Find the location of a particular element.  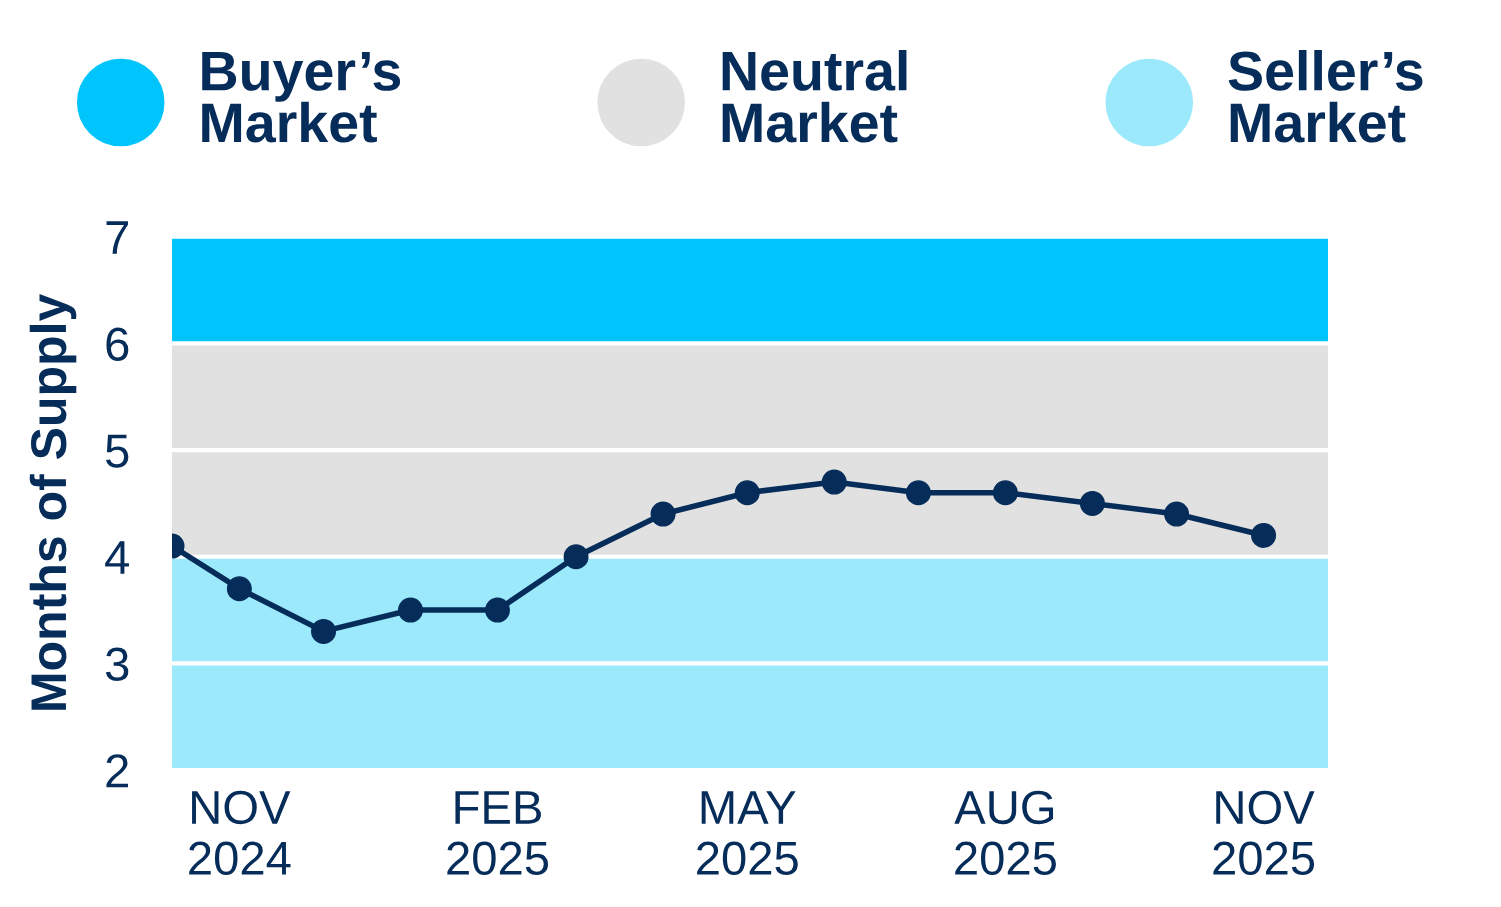

x-tick-label: FEB 2025 is located at coordinates (498, 833).